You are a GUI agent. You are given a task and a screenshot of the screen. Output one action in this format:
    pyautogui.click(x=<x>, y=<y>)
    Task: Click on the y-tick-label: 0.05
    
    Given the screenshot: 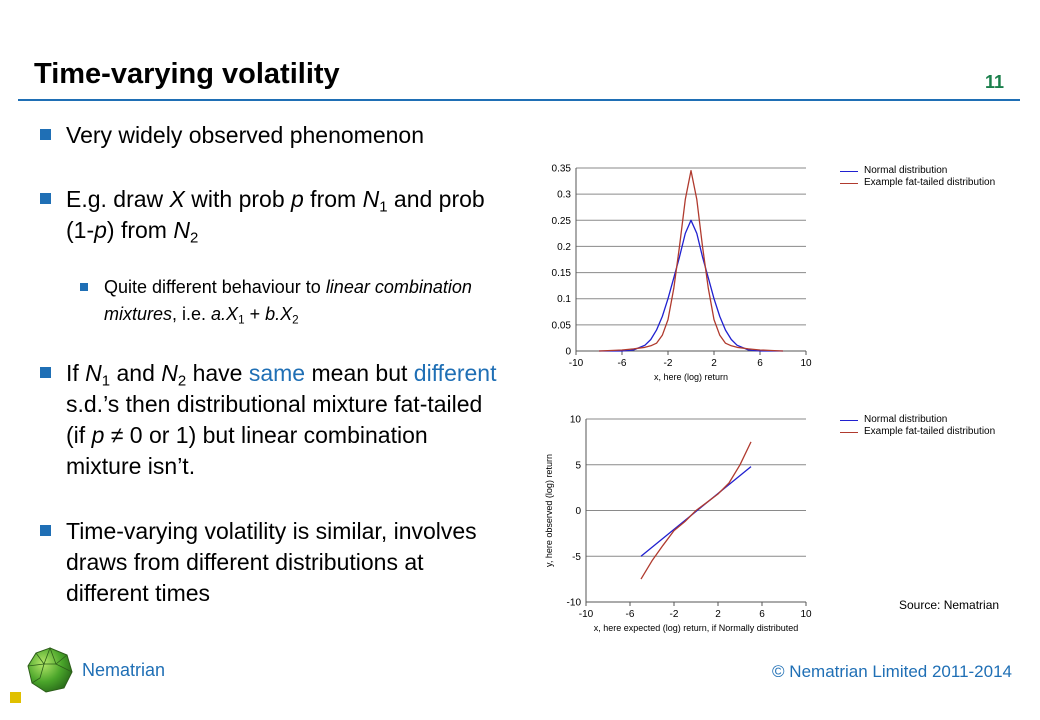 What is the action you would take?
    pyautogui.click(x=562, y=325)
    